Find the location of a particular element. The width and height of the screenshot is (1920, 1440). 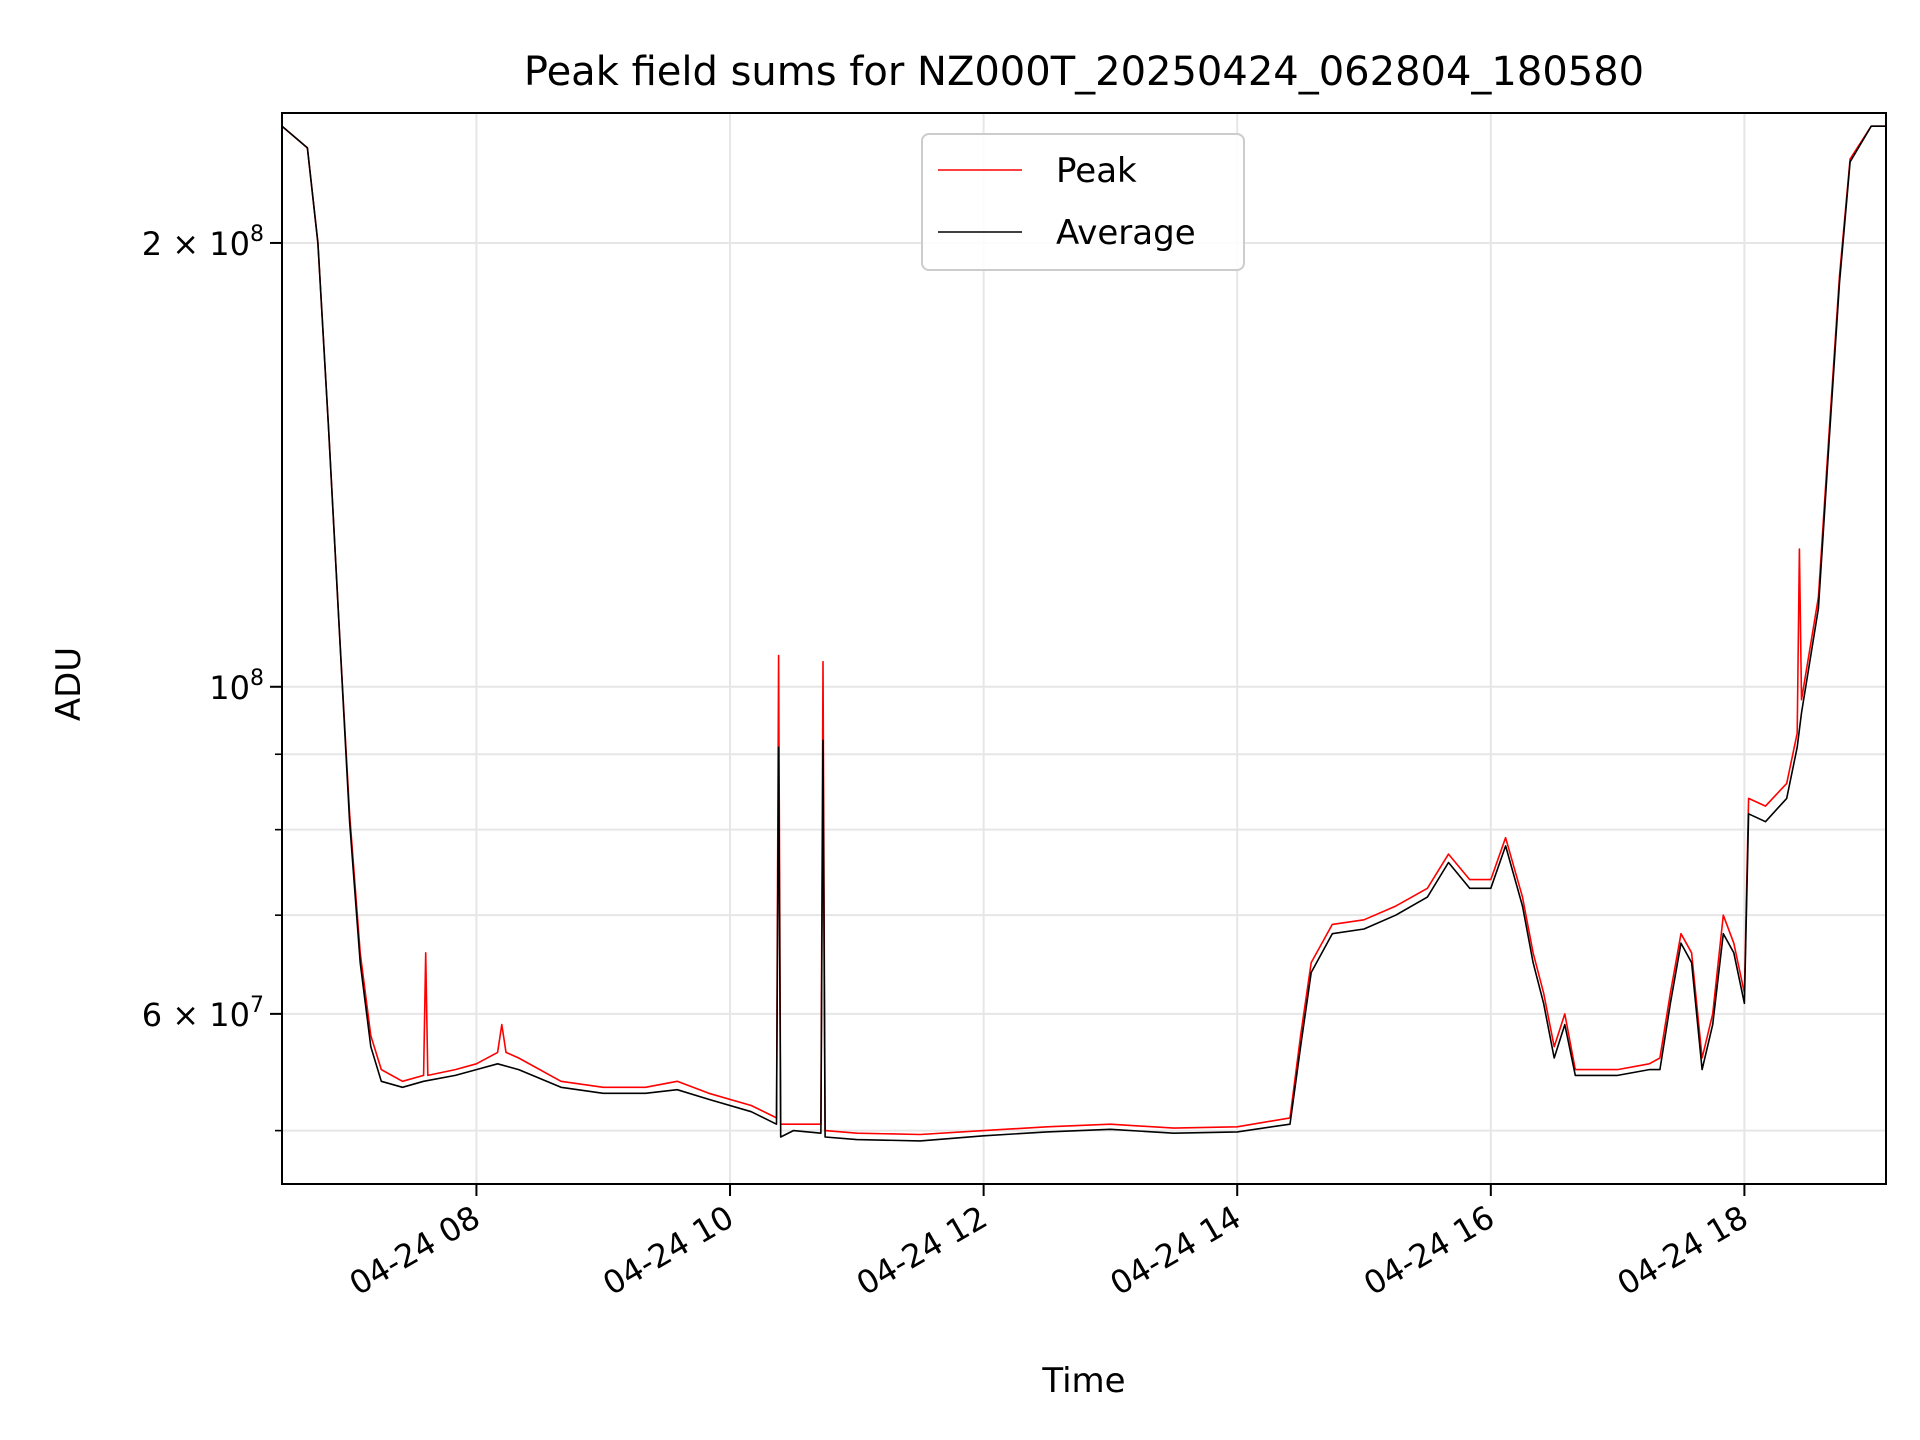

legend: Peak Average is located at coordinates (1083, 202).